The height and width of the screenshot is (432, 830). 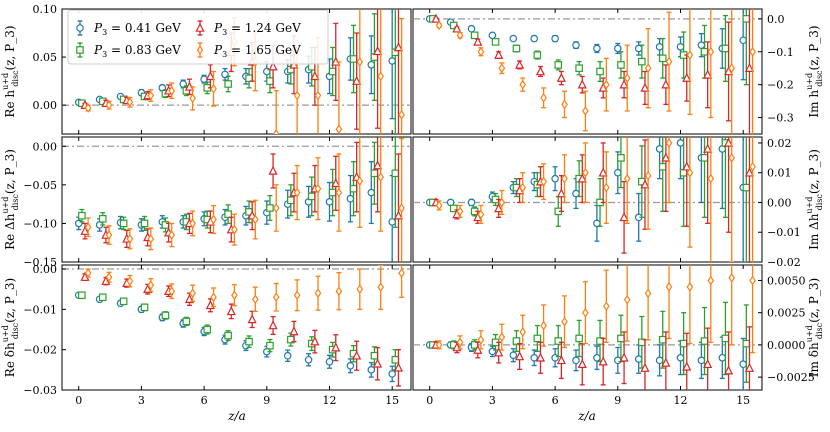 What do you see at coordinates (392, 400) in the screenshot?
I see `x-tick-label: 15` at bounding box center [392, 400].